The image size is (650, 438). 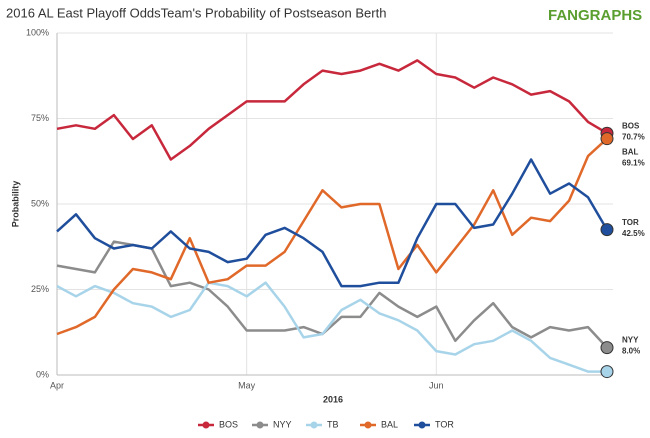 I want to click on end-name: BAL, so click(x=630, y=151).